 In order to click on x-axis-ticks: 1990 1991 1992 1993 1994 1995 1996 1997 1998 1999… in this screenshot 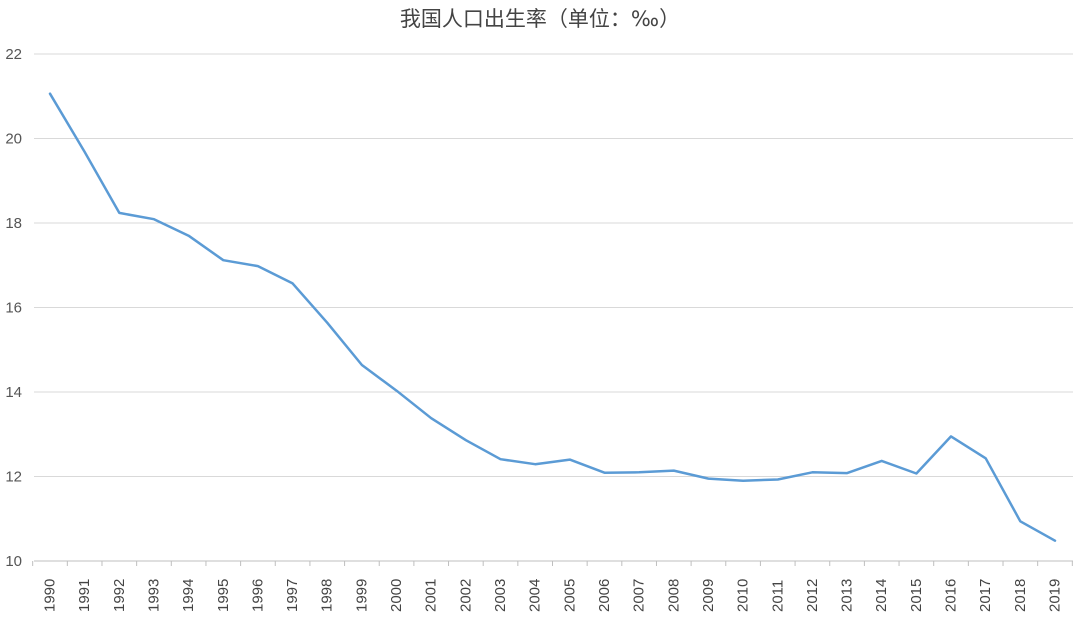, I will do `click(552, 586)`.